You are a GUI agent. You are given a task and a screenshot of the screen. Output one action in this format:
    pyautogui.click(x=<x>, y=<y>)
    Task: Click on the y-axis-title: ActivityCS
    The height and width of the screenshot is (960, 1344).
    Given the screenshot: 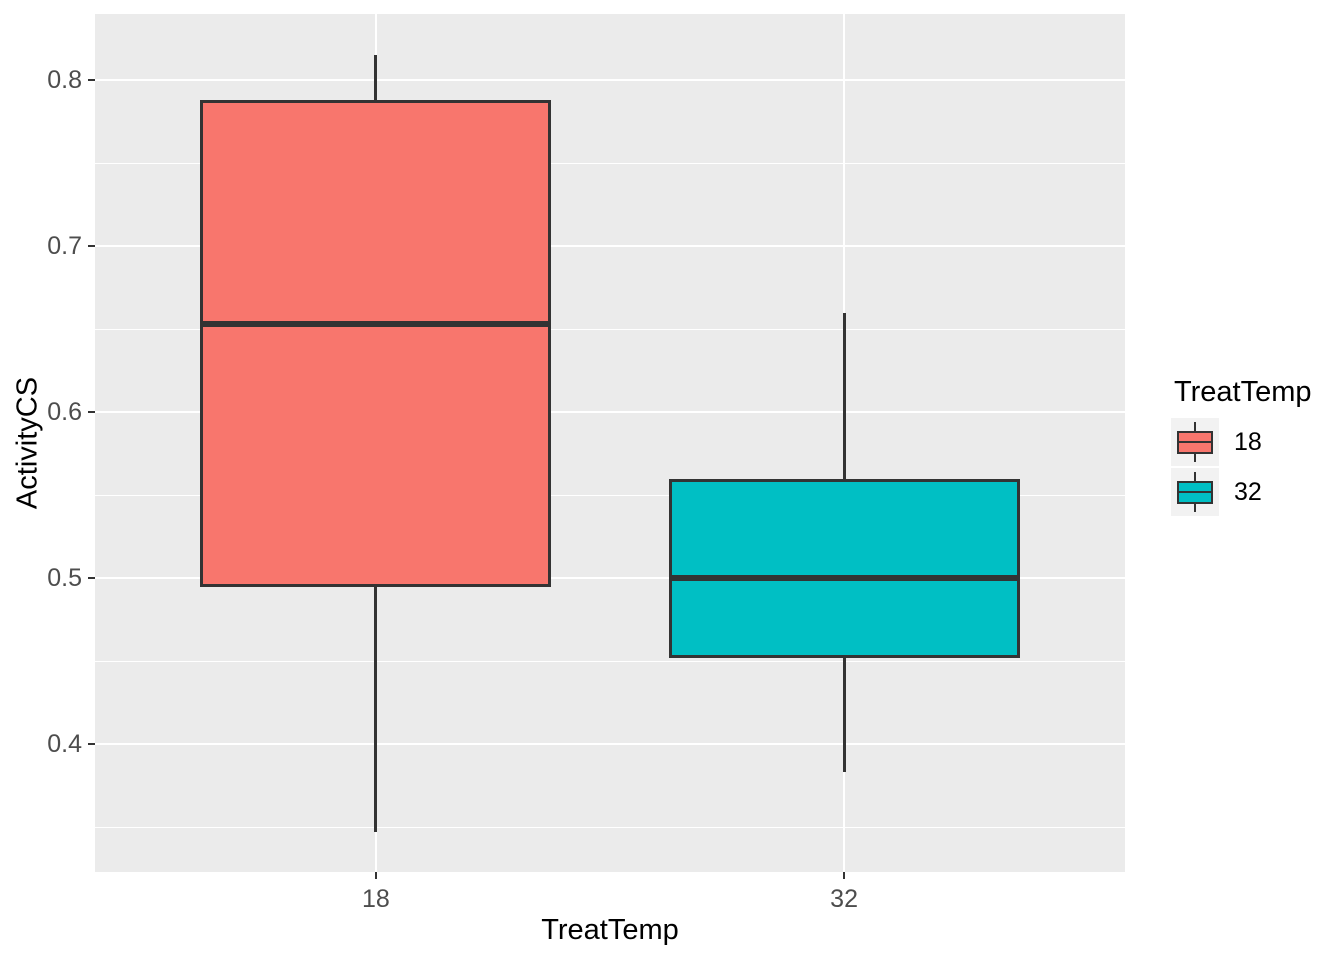 What is the action you would take?
    pyautogui.click(x=27, y=443)
    